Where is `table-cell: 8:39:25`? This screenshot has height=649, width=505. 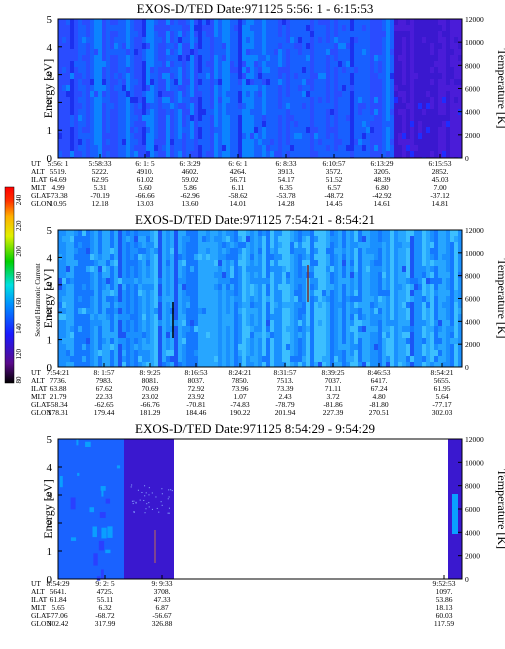
table-cell: 8:39:25 is located at coordinates (333, 372).